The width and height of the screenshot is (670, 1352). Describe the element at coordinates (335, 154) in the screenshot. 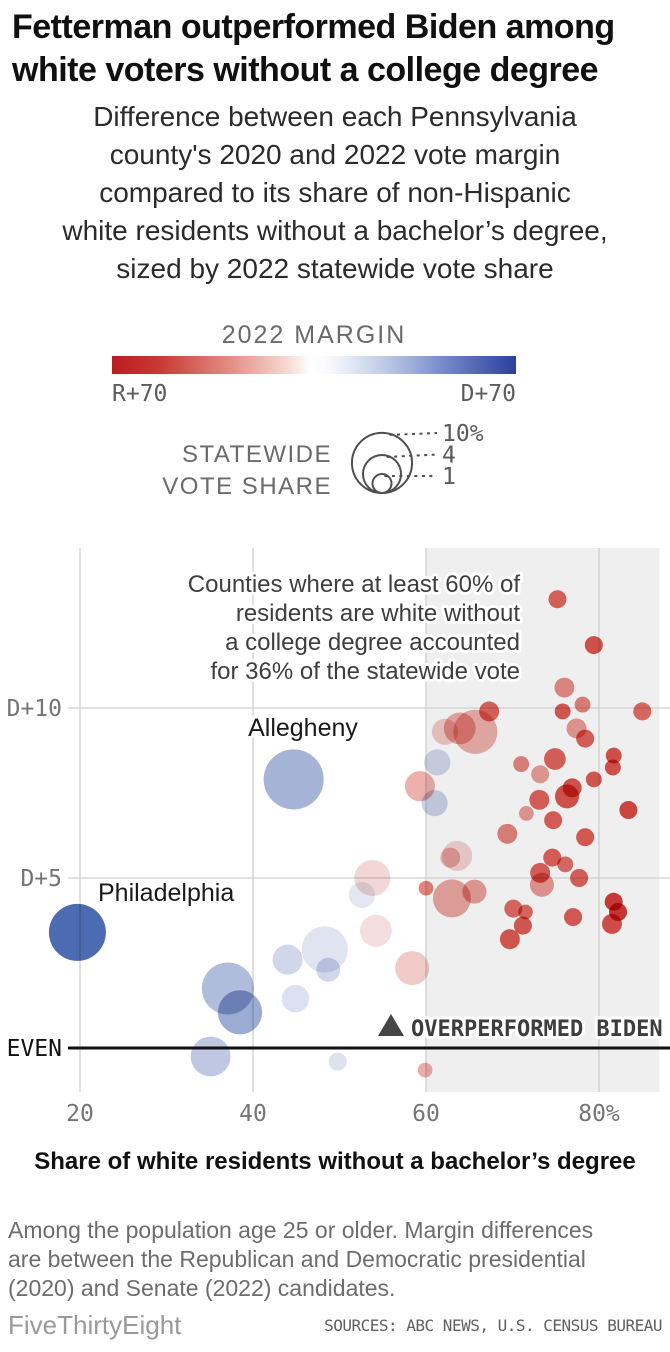

I see `subtitle-line: county's 2020 and 2022 vote margin` at that location.